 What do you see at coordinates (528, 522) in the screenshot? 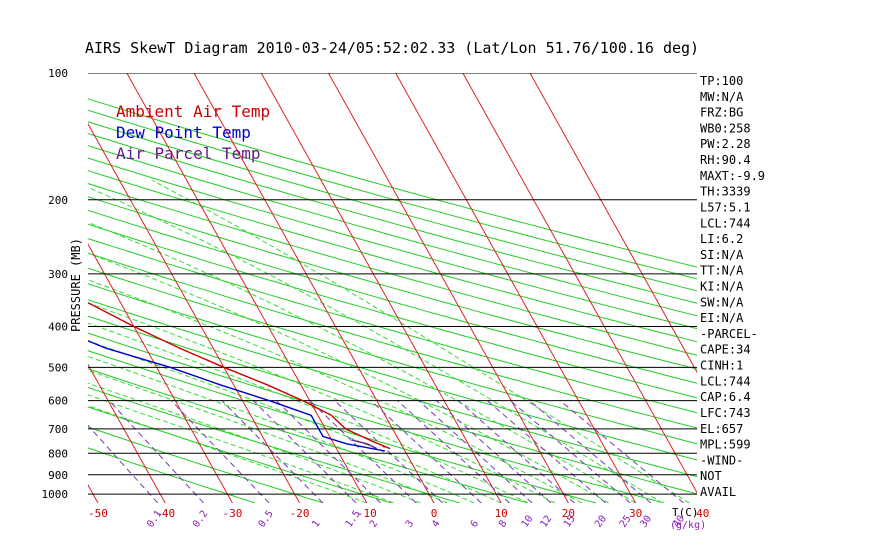
I see `mixing-ratio-label: 10` at bounding box center [528, 522].